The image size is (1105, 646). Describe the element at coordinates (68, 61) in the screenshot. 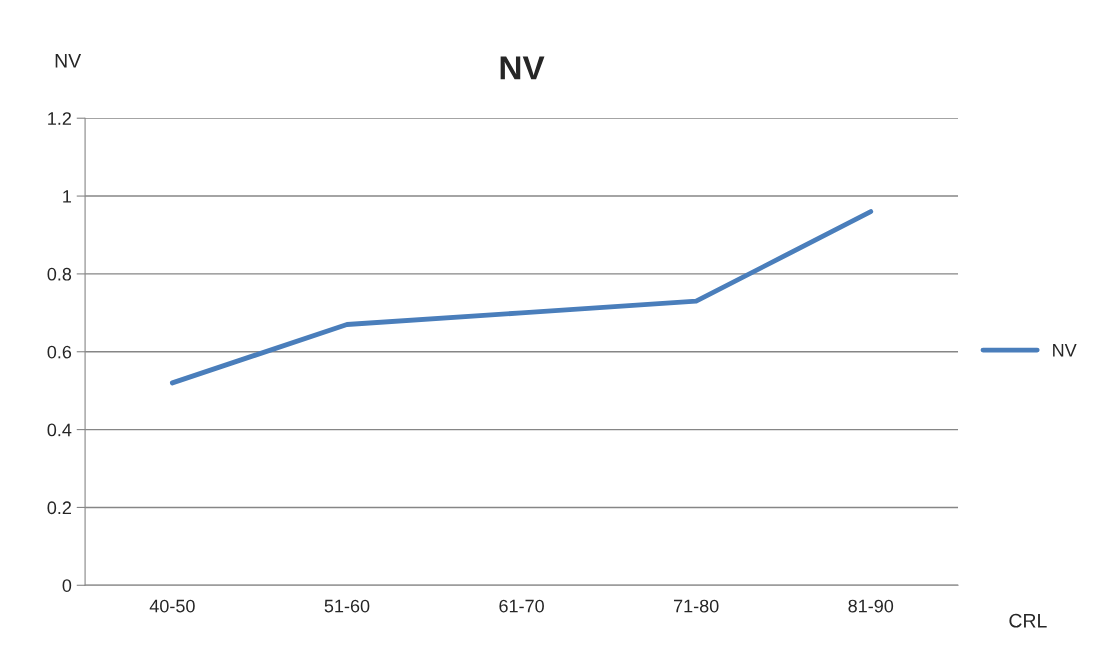

I see `y-axis-title: NV` at that location.